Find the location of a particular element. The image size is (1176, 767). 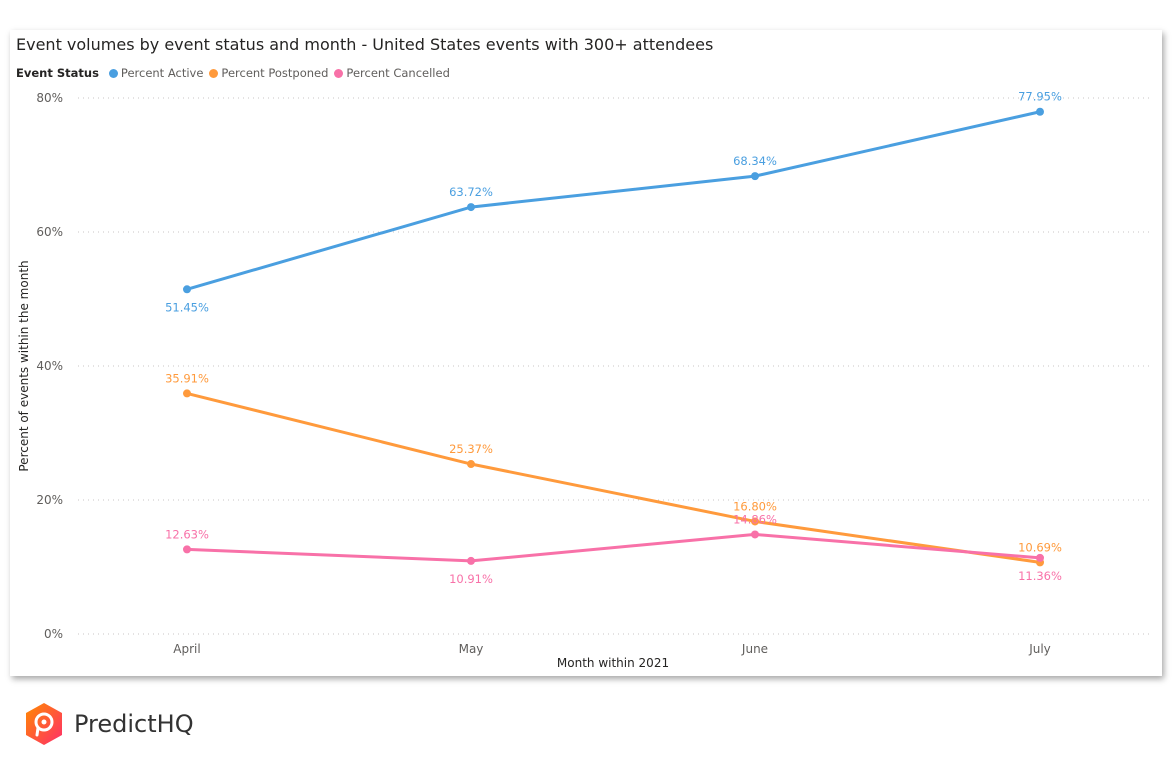

data-label: 12.63% is located at coordinates (187, 534).